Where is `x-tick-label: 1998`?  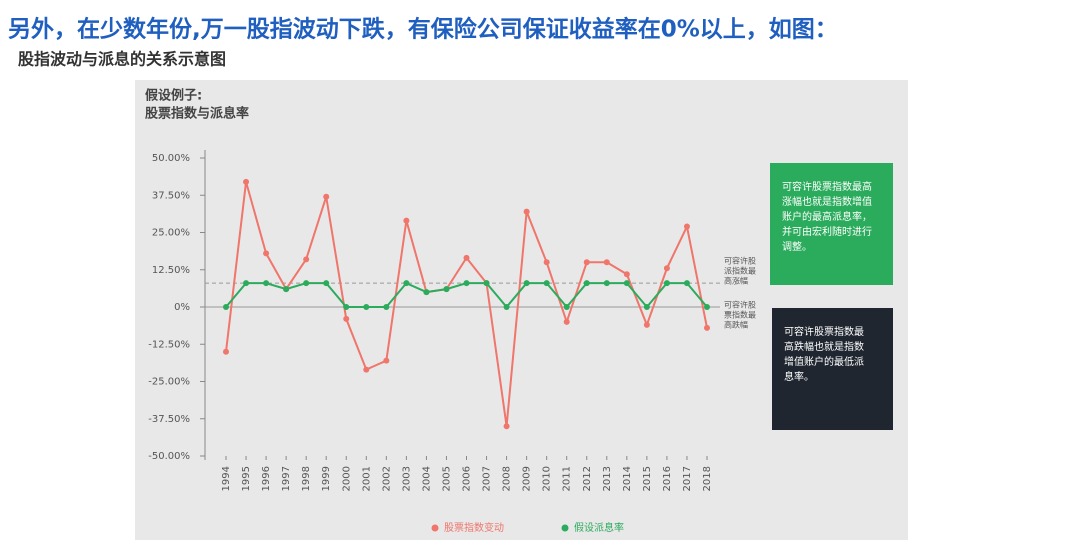 x-tick-label: 1998 is located at coordinates (306, 478).